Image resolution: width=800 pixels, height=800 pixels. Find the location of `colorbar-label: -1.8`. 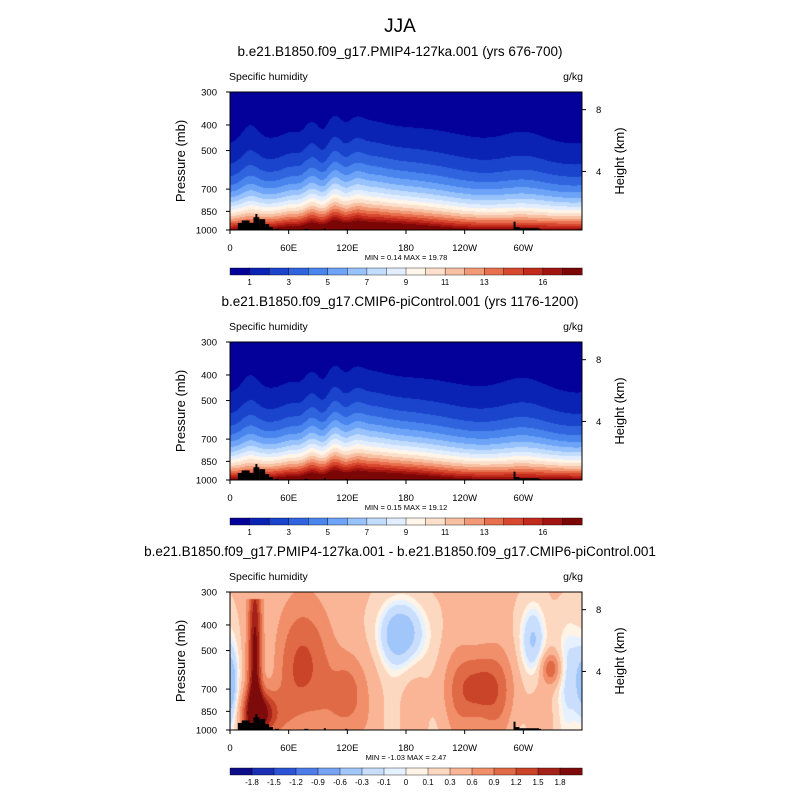

colorbar-label: -1.8 is located at coordinates (252, 782).